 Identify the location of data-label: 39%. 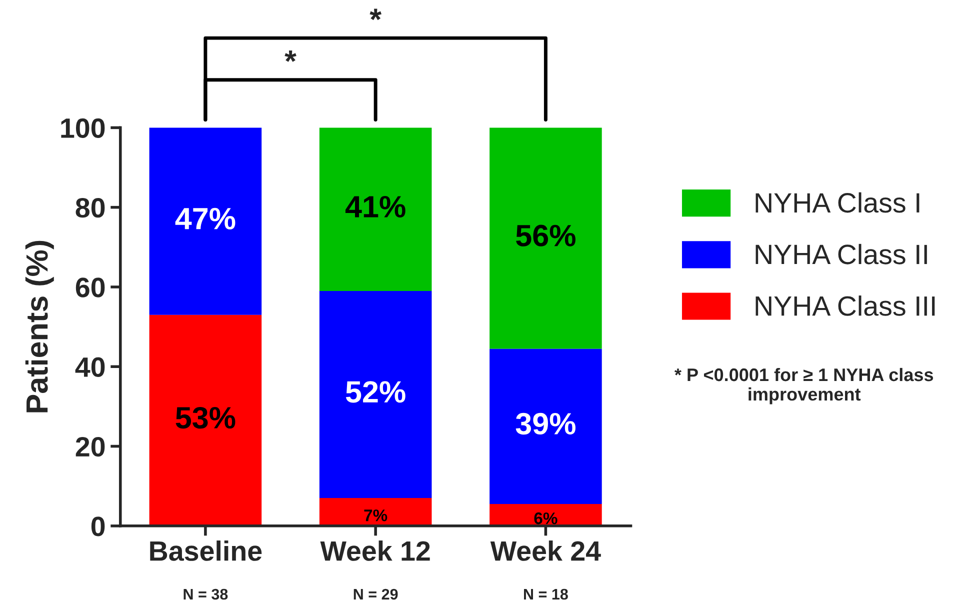
(546, 423).